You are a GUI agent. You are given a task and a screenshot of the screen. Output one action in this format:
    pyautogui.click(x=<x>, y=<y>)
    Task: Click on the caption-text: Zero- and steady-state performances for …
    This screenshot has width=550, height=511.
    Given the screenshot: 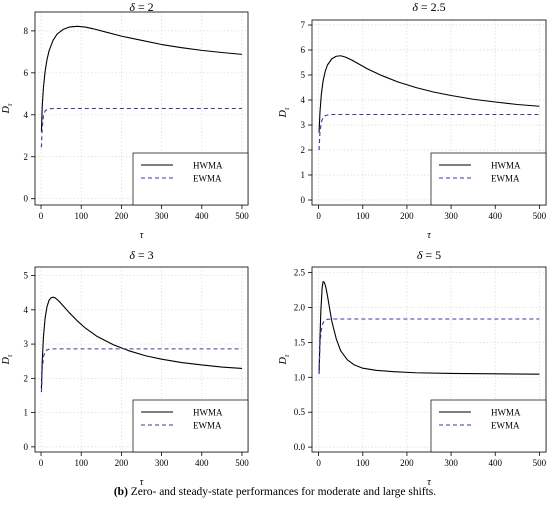 What is the action you would take?
    pyautogui.click(x=282, y=492)
    